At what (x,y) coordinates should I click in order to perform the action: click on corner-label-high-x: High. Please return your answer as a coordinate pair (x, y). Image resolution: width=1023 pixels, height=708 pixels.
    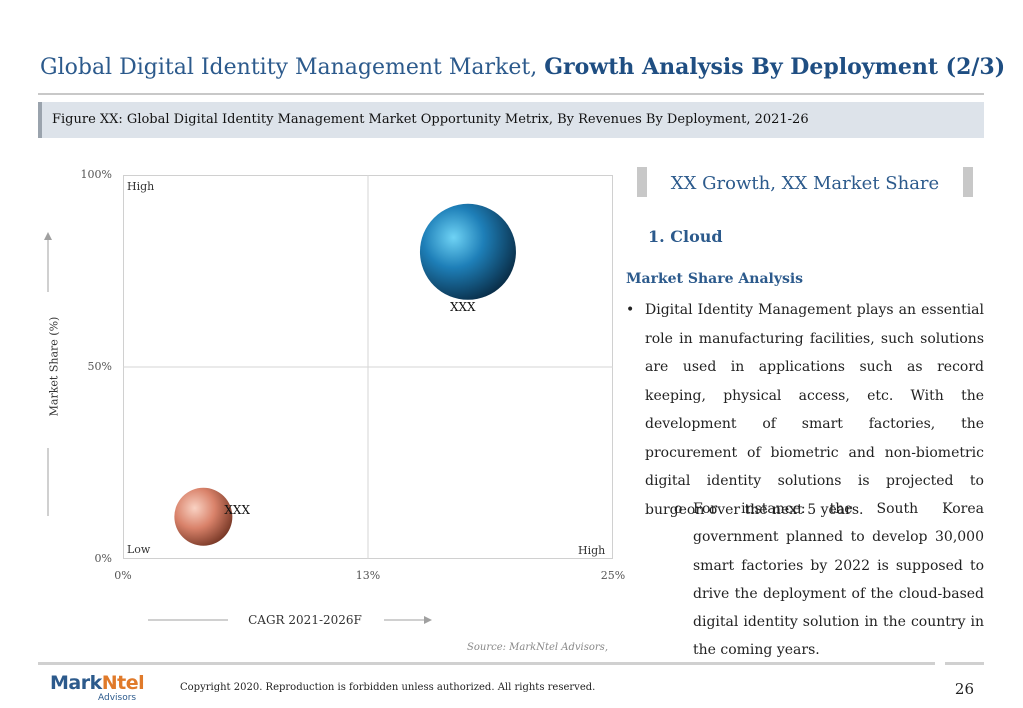
    Looking at the image, I should click on (592, 550).